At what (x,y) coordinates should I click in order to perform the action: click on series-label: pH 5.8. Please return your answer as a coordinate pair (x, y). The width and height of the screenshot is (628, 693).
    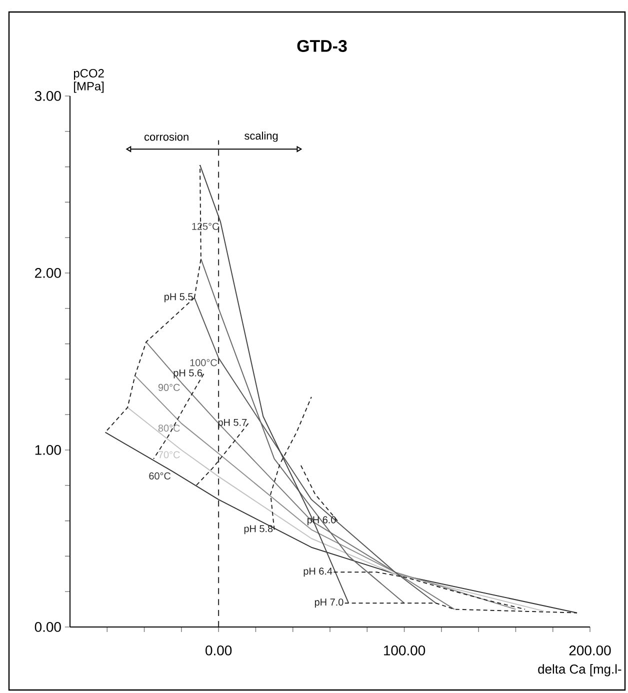
    Looking at the image, I should click on (258, 529).